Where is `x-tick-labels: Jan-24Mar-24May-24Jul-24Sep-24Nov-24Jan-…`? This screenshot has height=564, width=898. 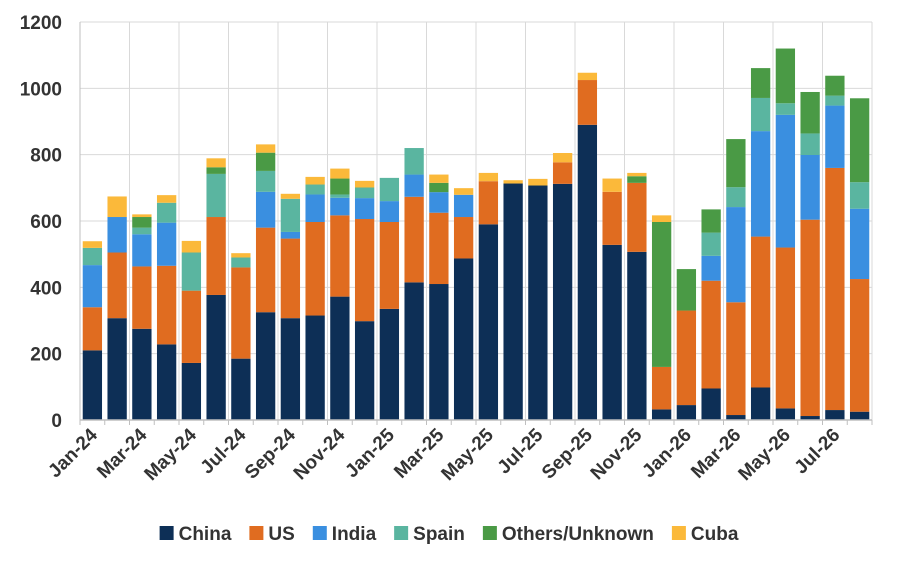
x-tick-labels: Jan-24Mar-24May-24Jul-24Sep-24Nov-24Jan-… is located at coordinates (444, 454).